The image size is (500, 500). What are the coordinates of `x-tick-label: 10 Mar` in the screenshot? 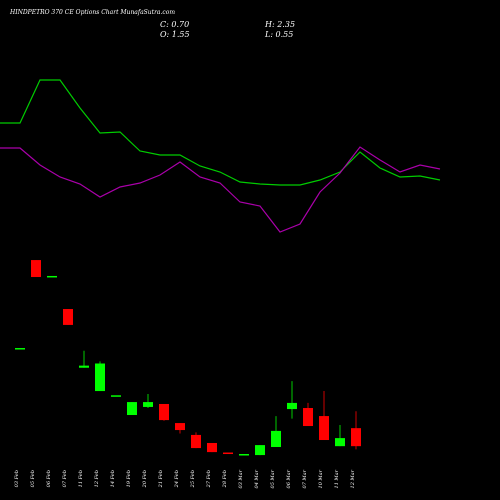 It's located at (321, 478).